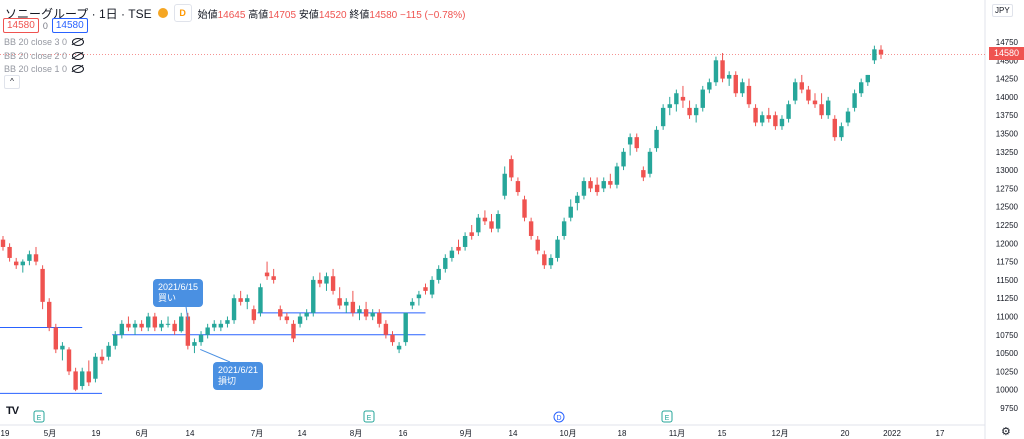 This screenshot has width=1024, height=439. I want to click on sell-button: 14580, so click(21, 25).